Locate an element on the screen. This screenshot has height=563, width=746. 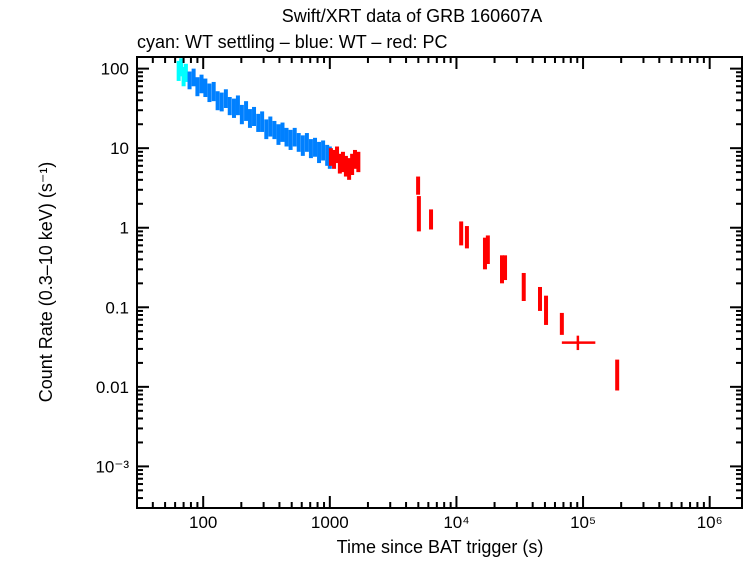
x-axis-label: Time since BAT trigger (s) is located at coordinates (440, 547).